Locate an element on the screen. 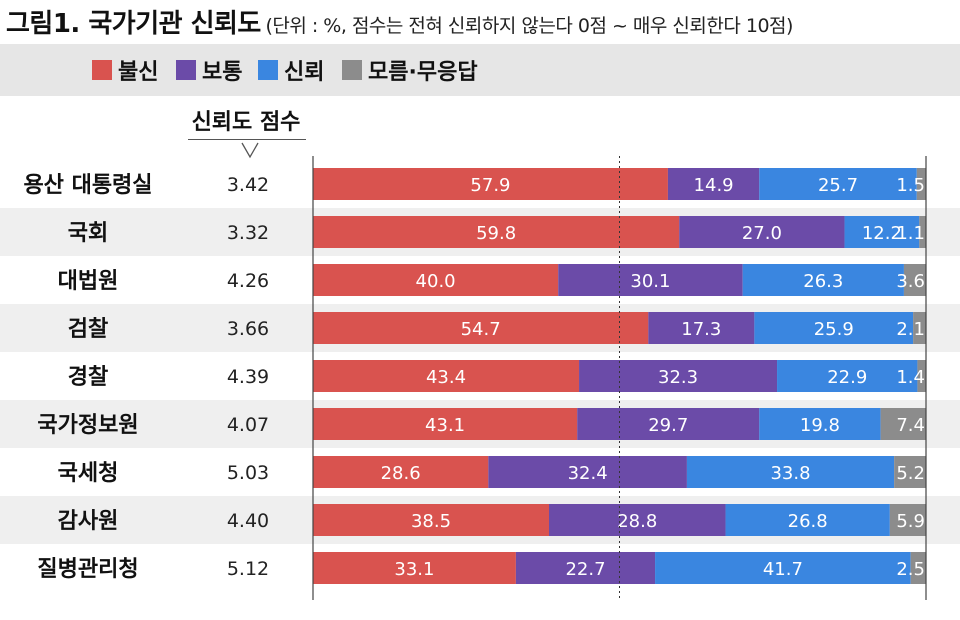  category-label: 국가정보원 is located at coordinates (87, 425).